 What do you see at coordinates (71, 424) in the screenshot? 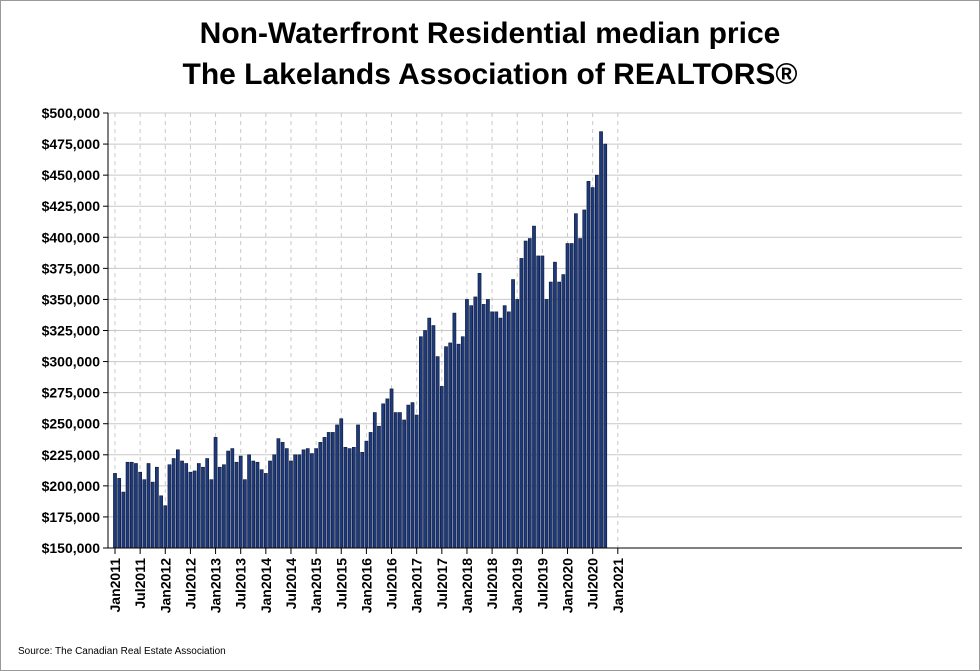
I see `y-tick-label: $250,000` at bounding box center [71, 424].